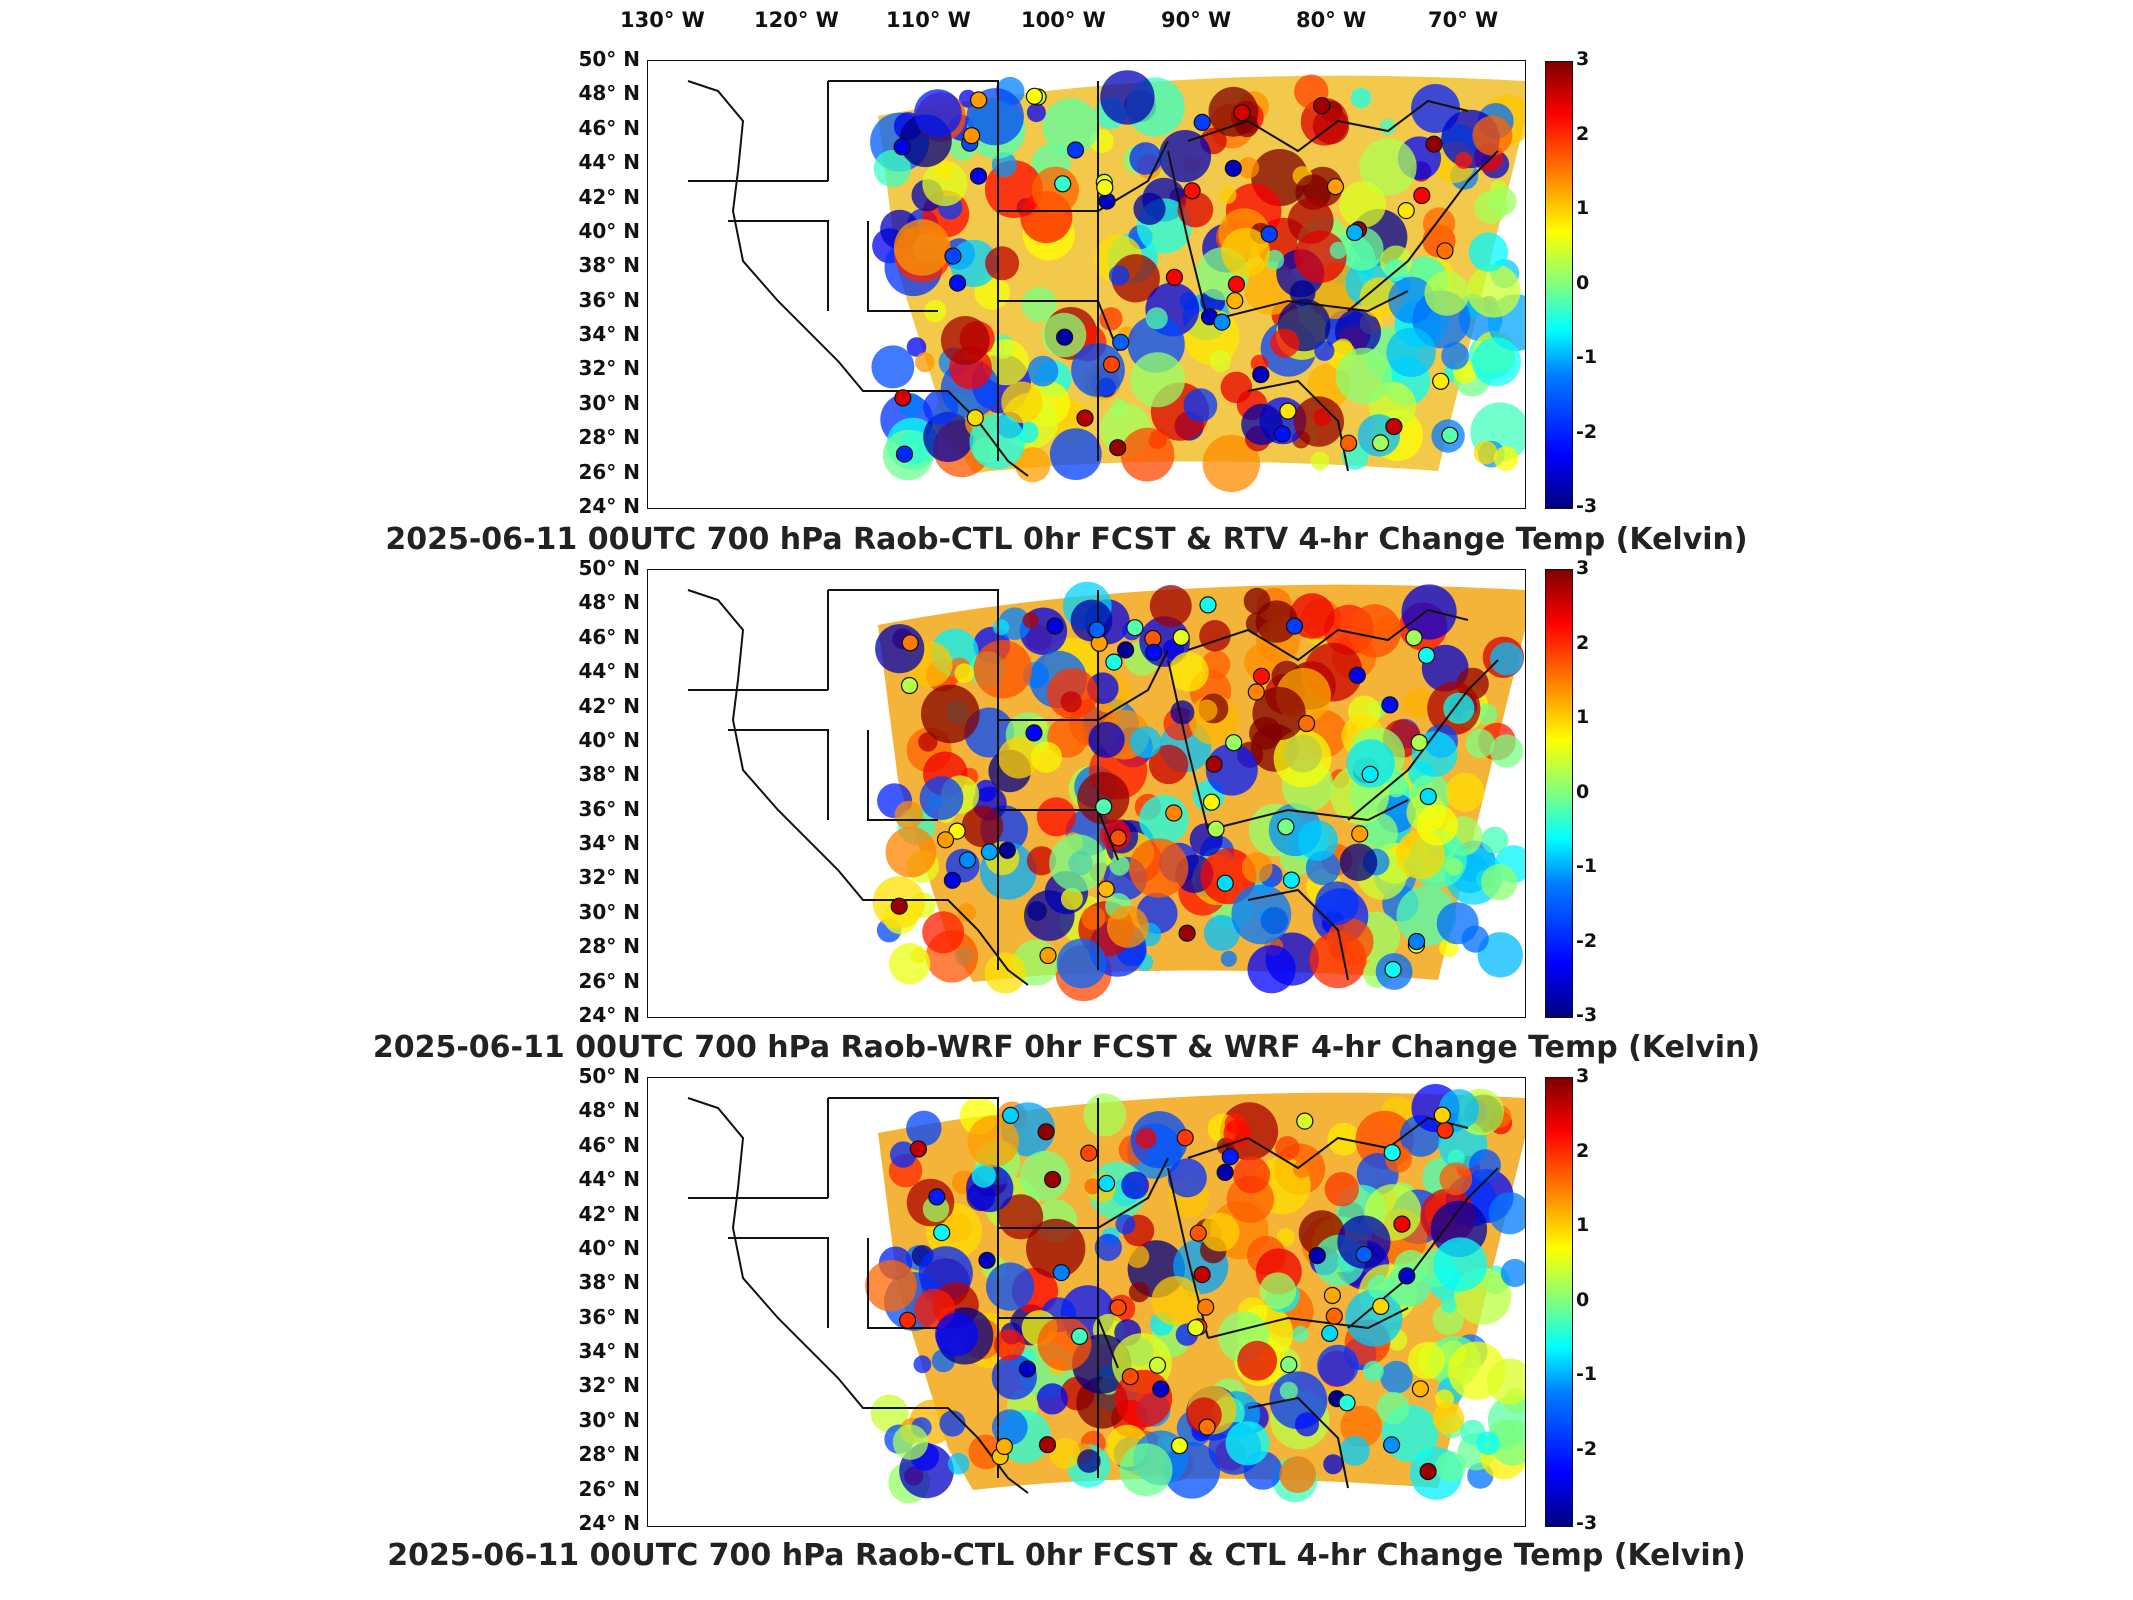  I want to click on lat-label: 42° N, so click(609, 196).